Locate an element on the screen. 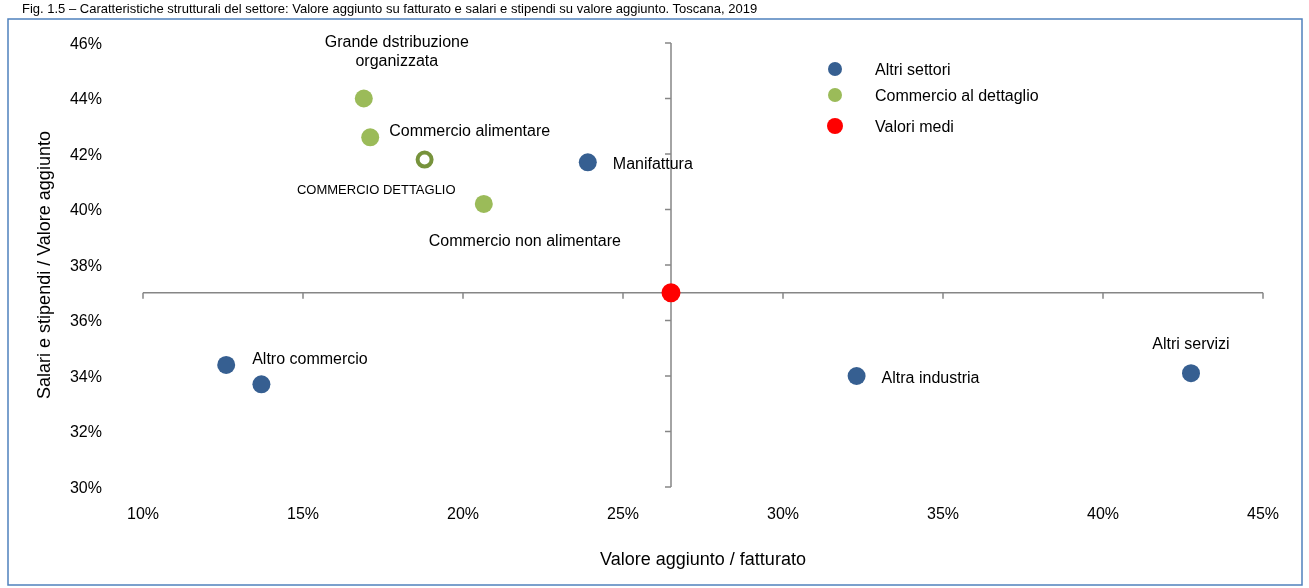 The image size is (1309, 588). x-tick-label: 35% is located at coordinates (943, 513).